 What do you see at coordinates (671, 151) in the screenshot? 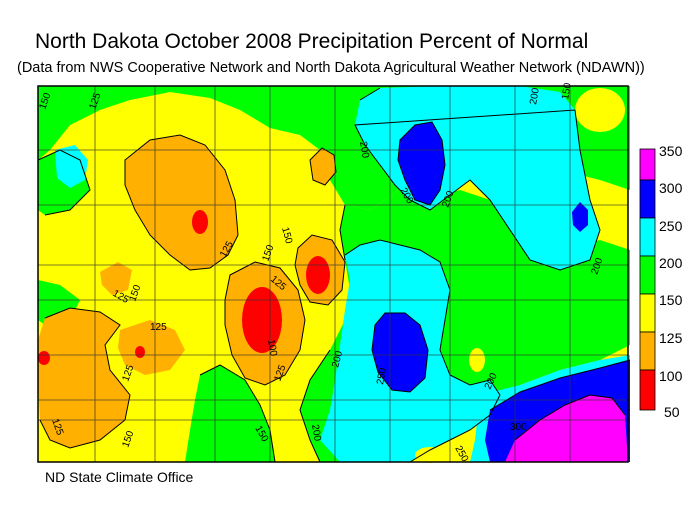
I see `legend-label-350: 350` at bounding box center [671, 151].